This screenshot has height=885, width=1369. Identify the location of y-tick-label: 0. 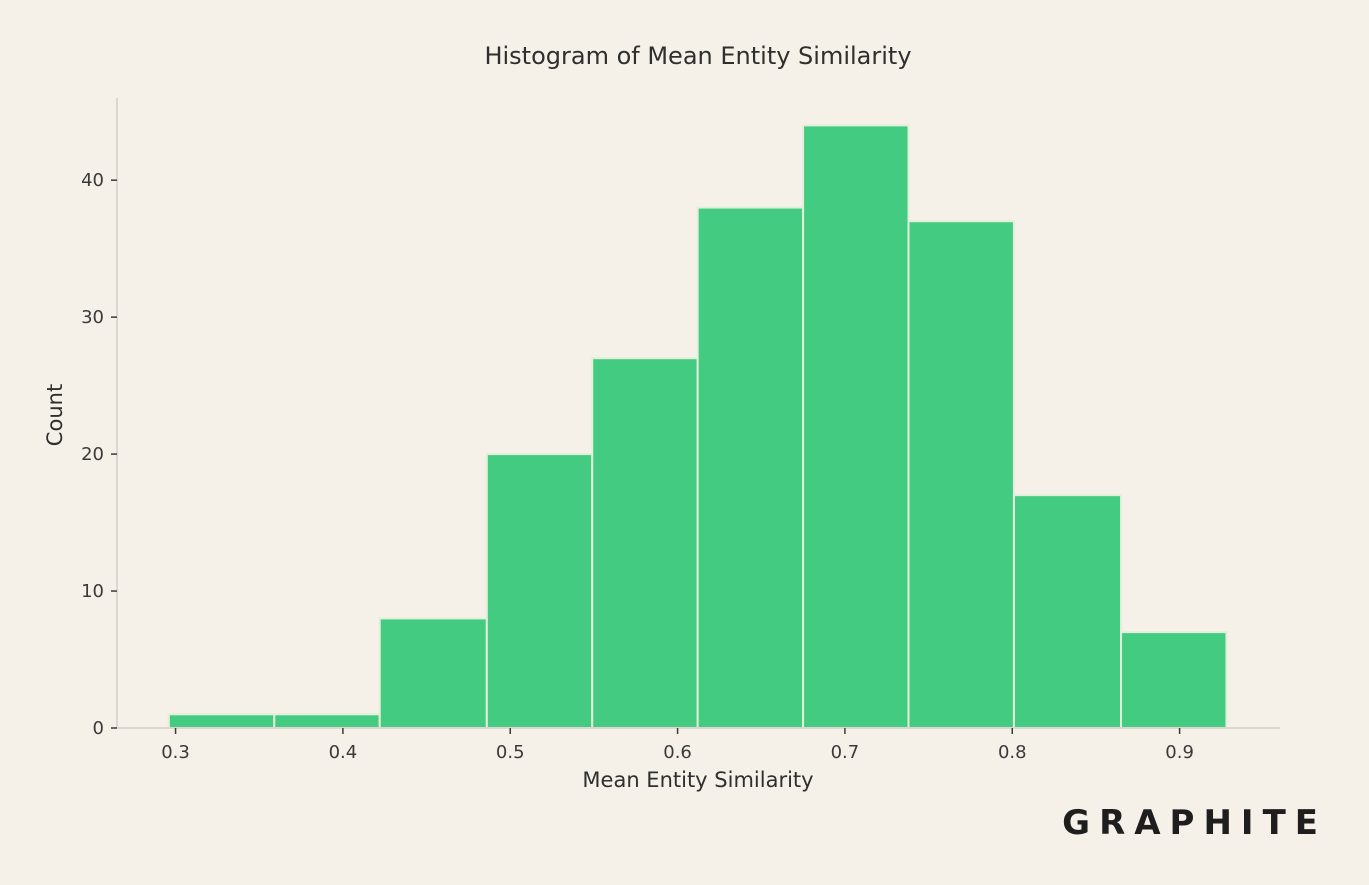
(98, 728).